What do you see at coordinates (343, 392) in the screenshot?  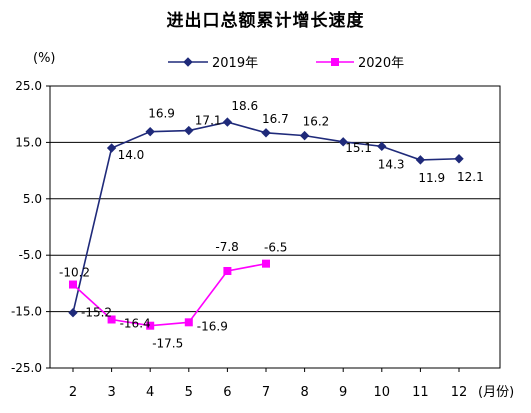 I see `x-tick-label: 9` at bounding box center [343, 392].